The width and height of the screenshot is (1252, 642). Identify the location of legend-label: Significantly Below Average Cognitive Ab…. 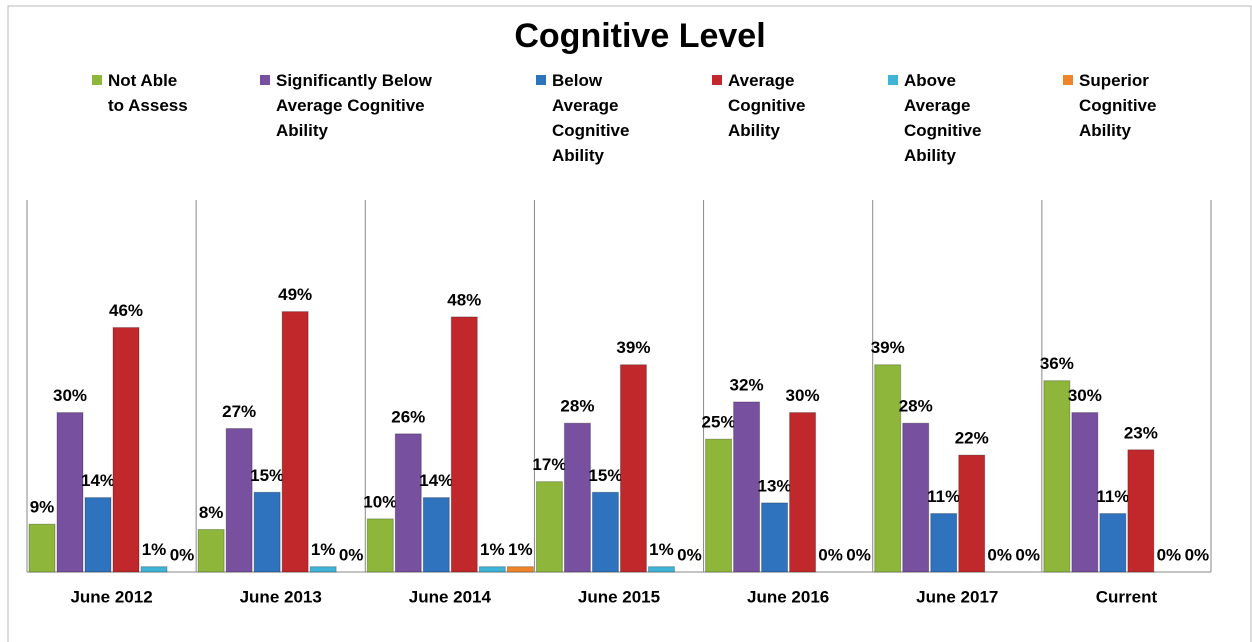
(354, 105).